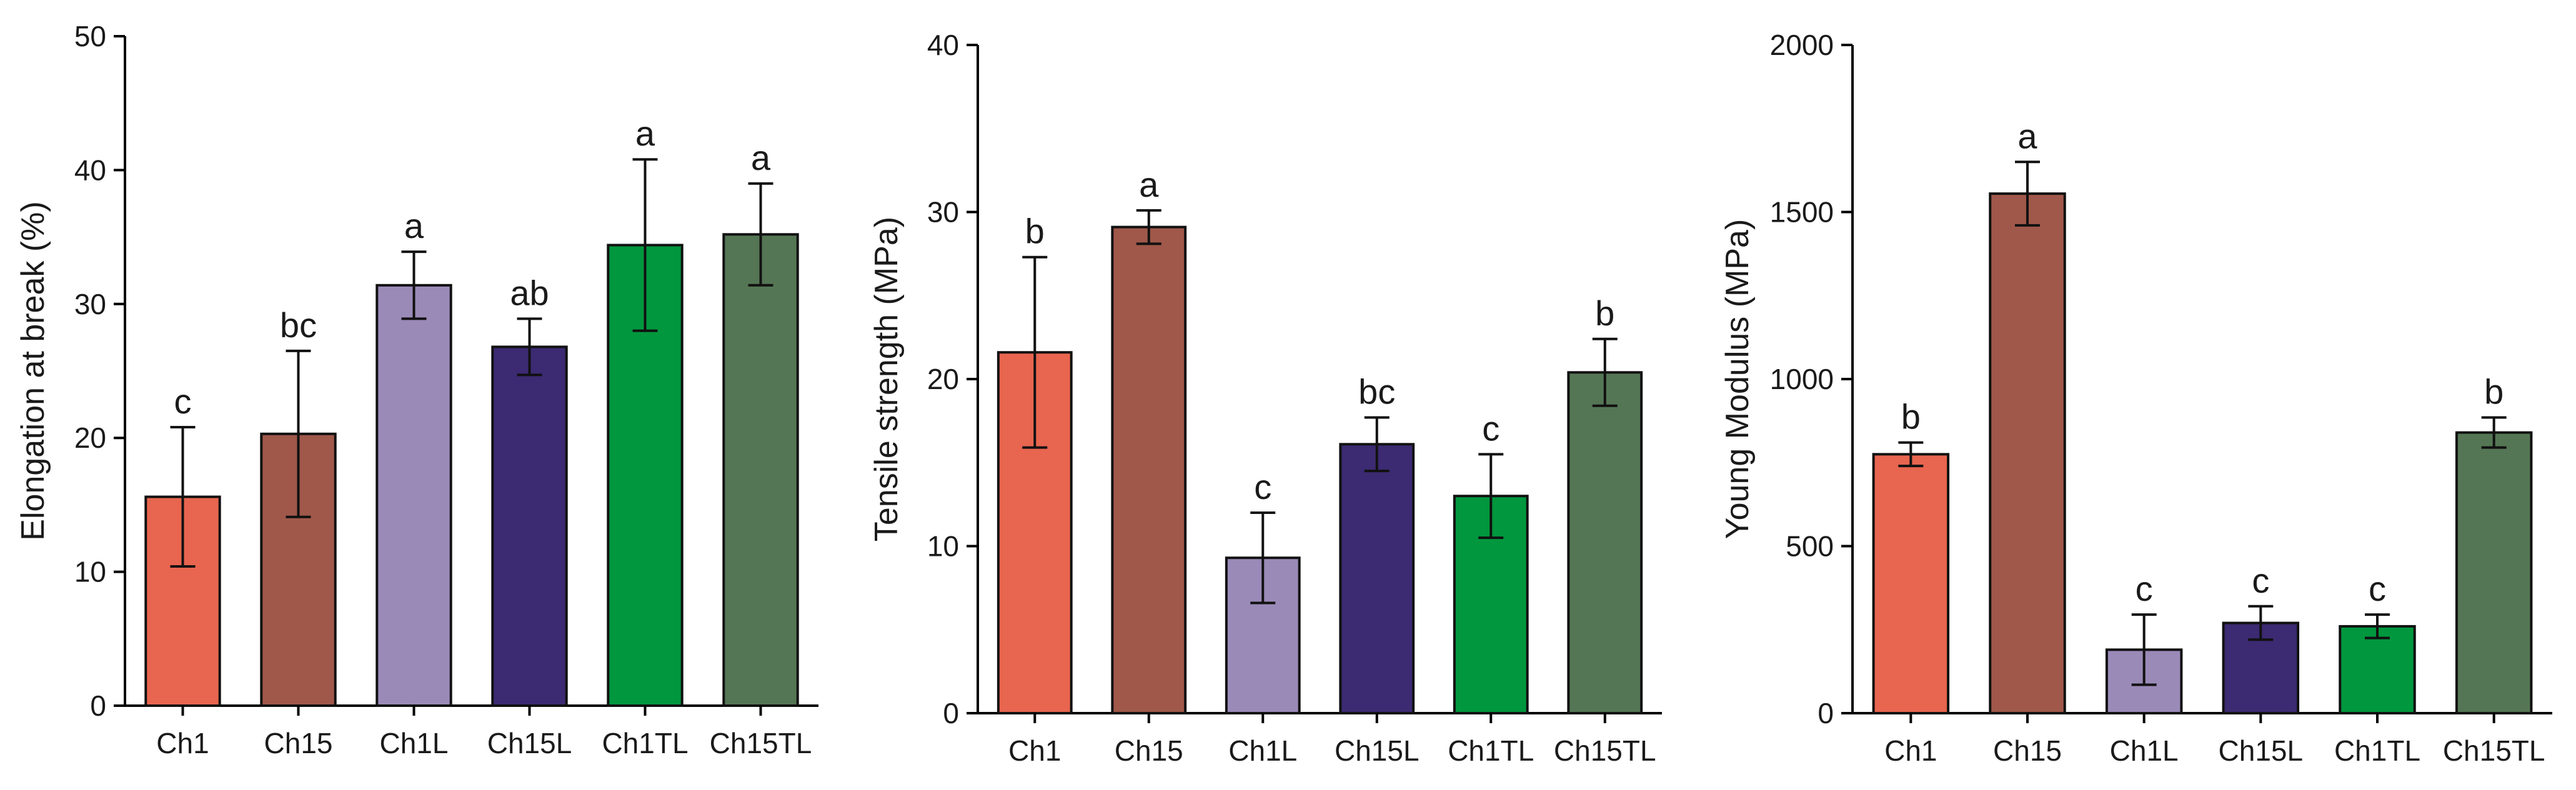  I want to click on y-axis-title: Young Modulus (MPa), so click(1737, 379).